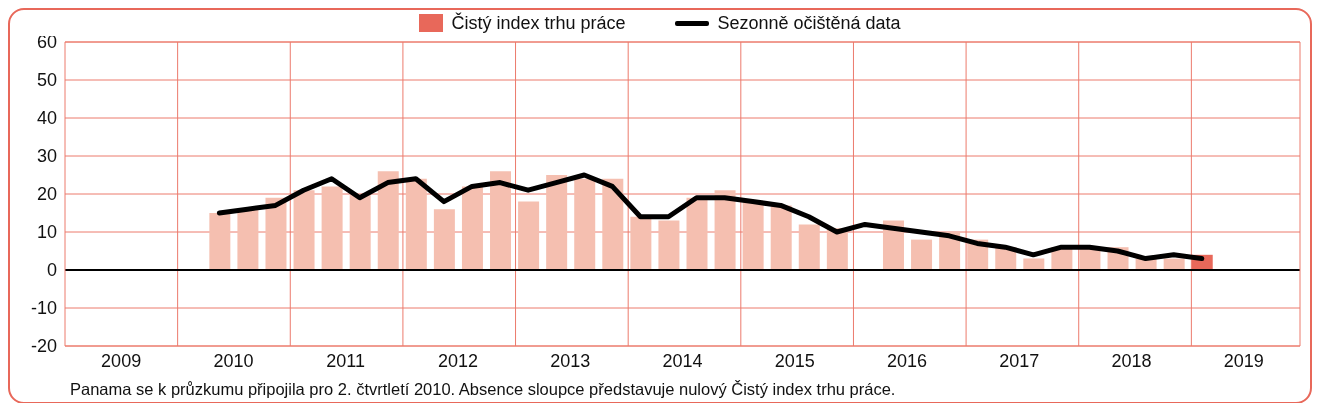 This screenshot has height=403, width=1320. What do you see at coordinates (46, 232) in the screenshot?
I see `y-tick-label: 10` at bounding box center [46, 232].